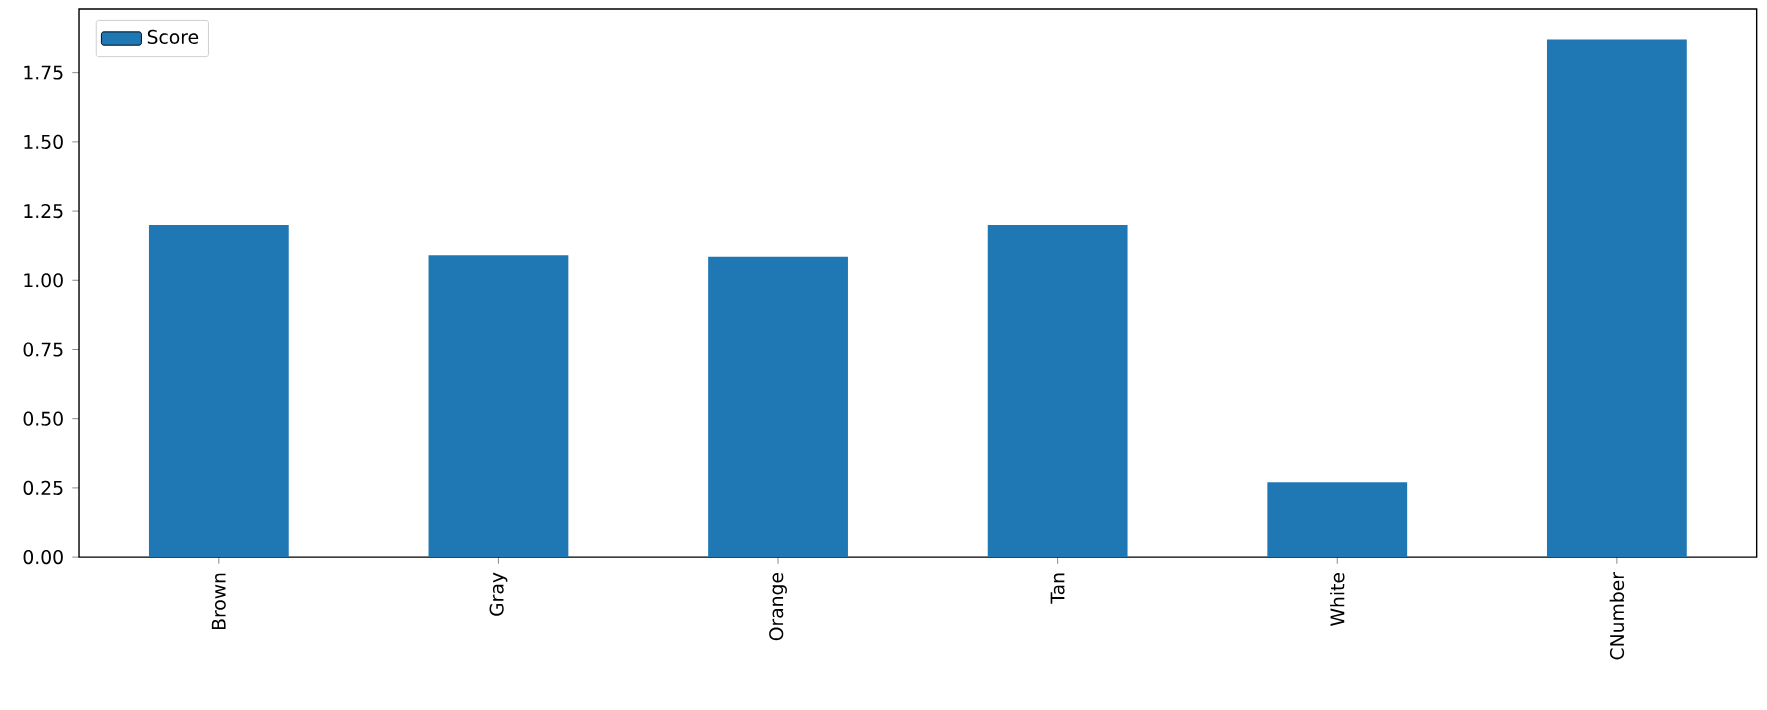 Image resolution: width=1767 pixels, height=710 pixels. What do you see at coordinates (43, 418) in the screenshot?
I see `y-tick-label: 0.50` at bounding box center [43, 418].